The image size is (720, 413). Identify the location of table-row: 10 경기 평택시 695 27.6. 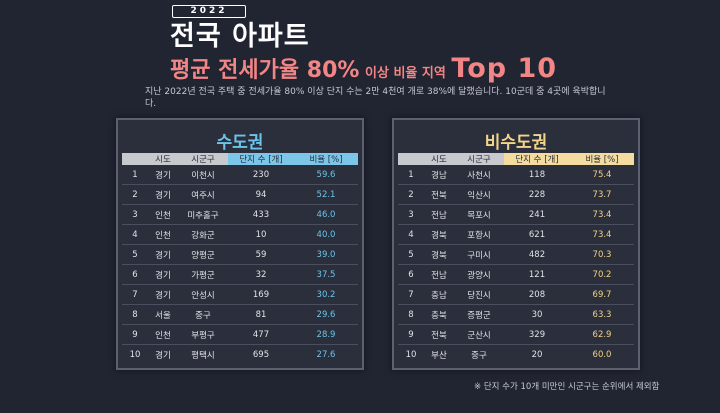
(240, 354).